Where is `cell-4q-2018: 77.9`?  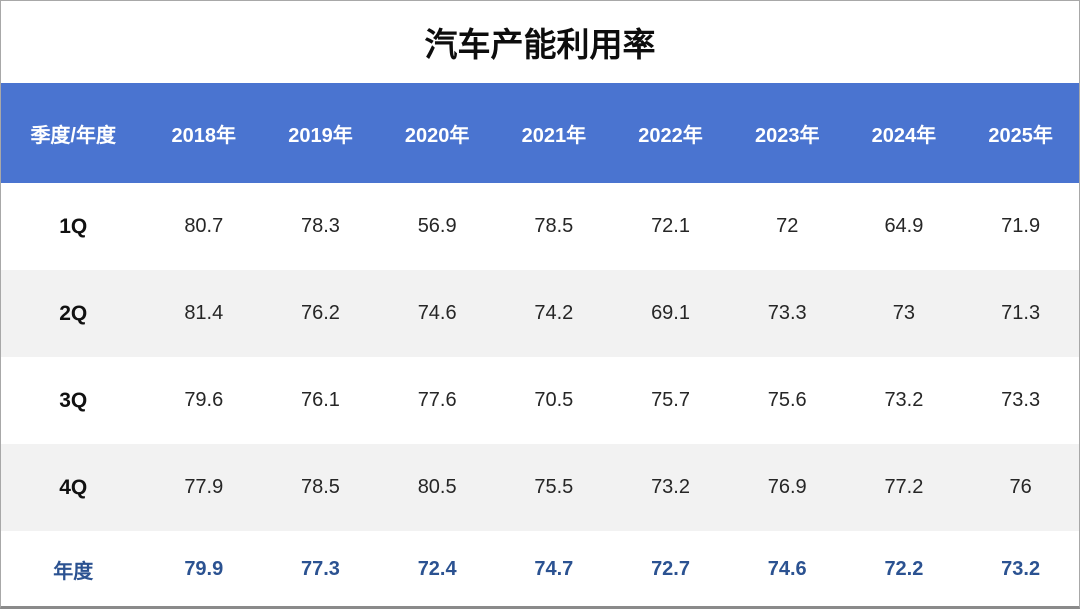
cell-4q-2018: 77.9 is located at coordinates (204, 487).